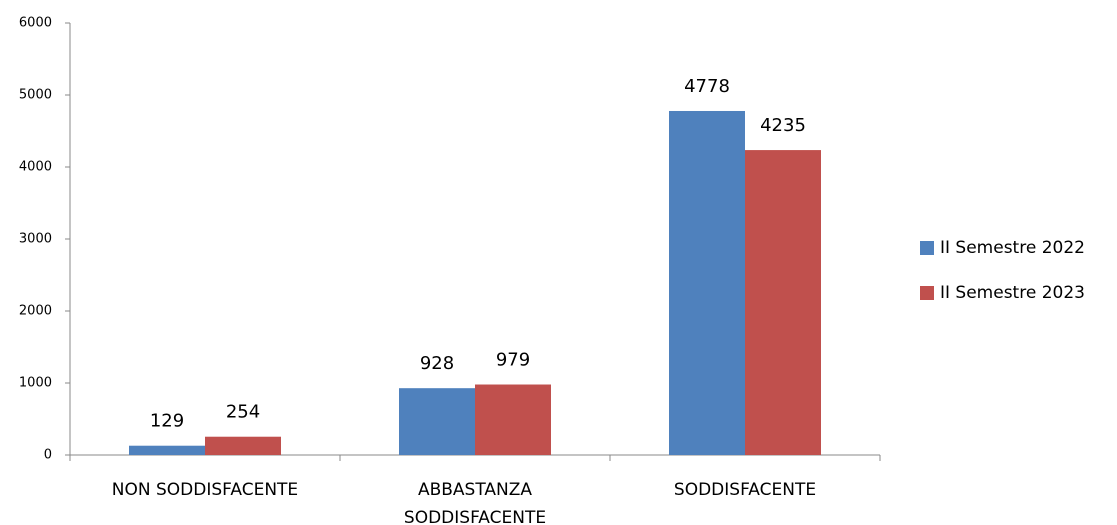  I want to click on y-tick-label: 1000, so click(35, 383).